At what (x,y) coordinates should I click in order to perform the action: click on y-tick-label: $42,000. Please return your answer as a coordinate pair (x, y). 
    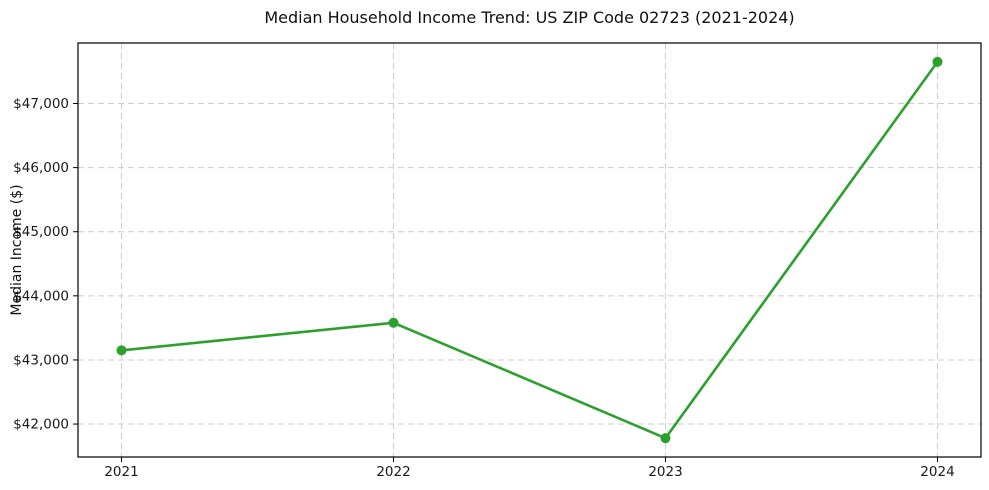
    Looking at the image, I should click on (41, 425).